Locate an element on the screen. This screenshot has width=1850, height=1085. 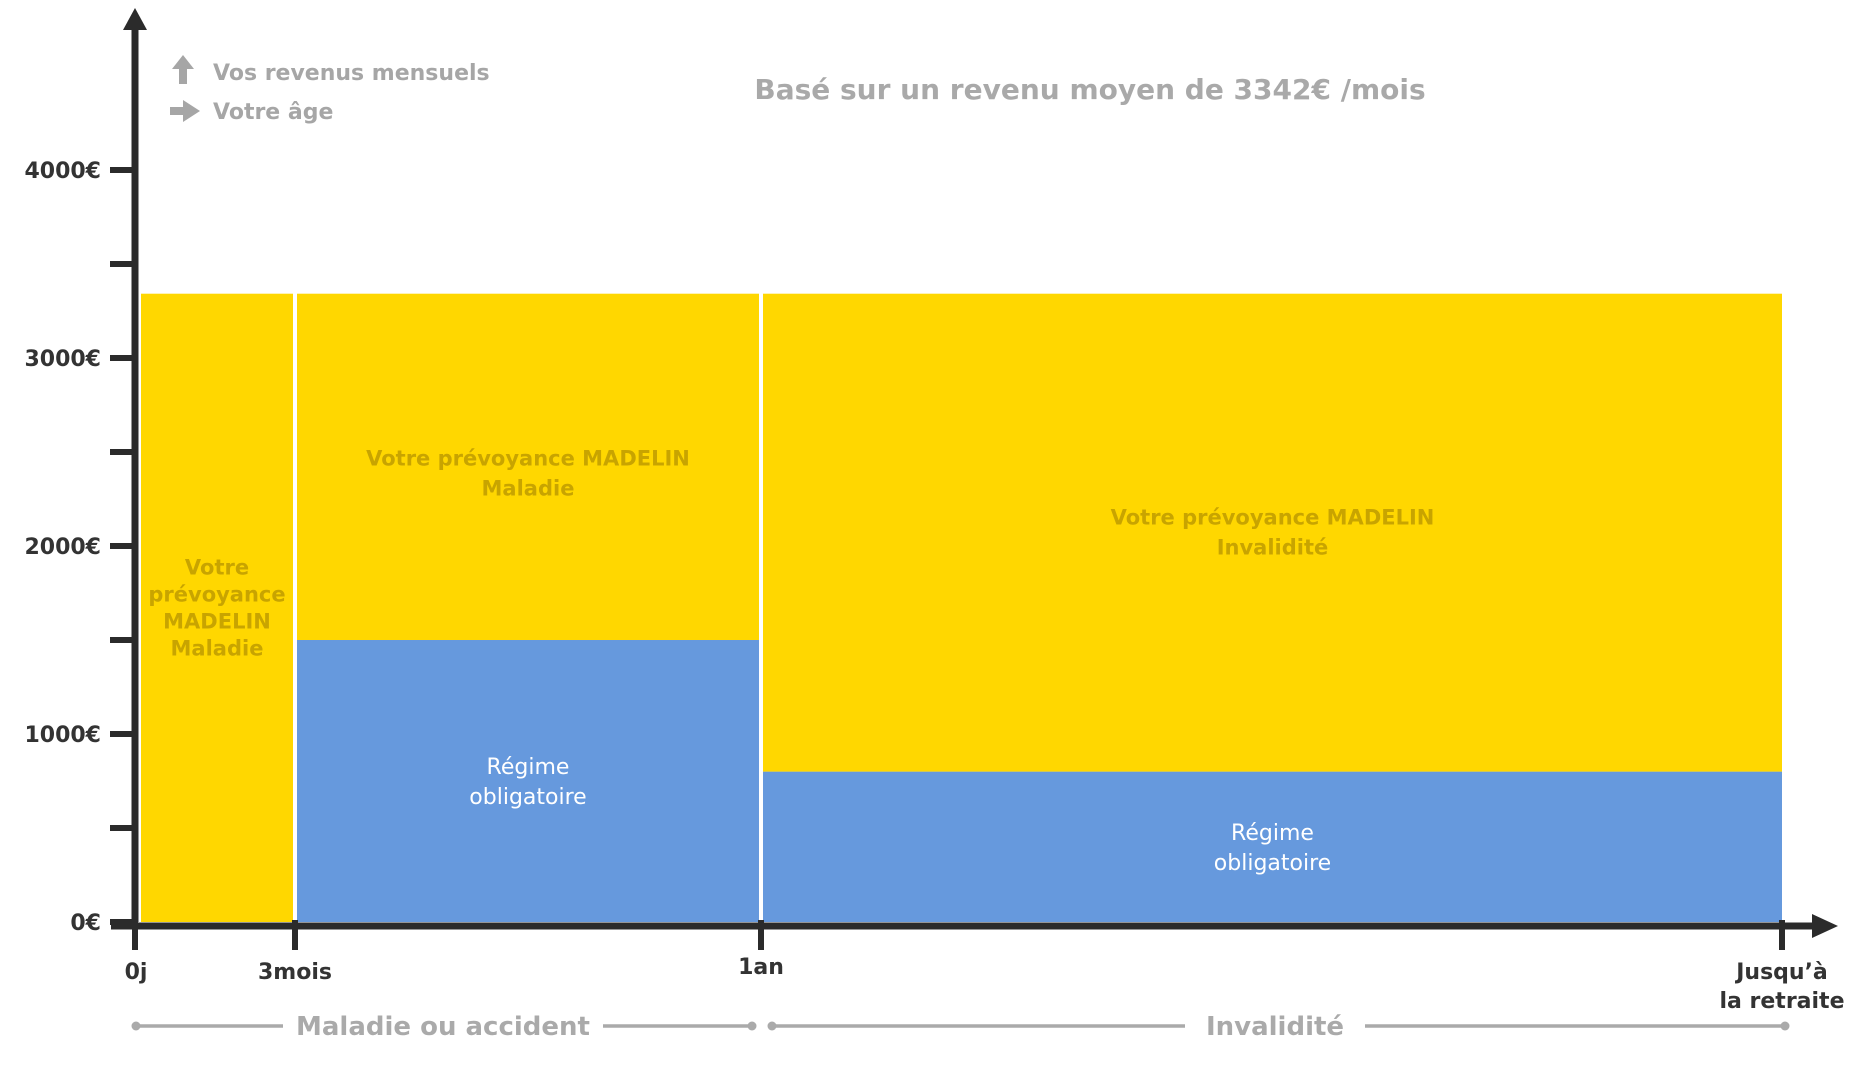
regime-label-2: Régime obligatoire is located at coordinates (1272, 848).